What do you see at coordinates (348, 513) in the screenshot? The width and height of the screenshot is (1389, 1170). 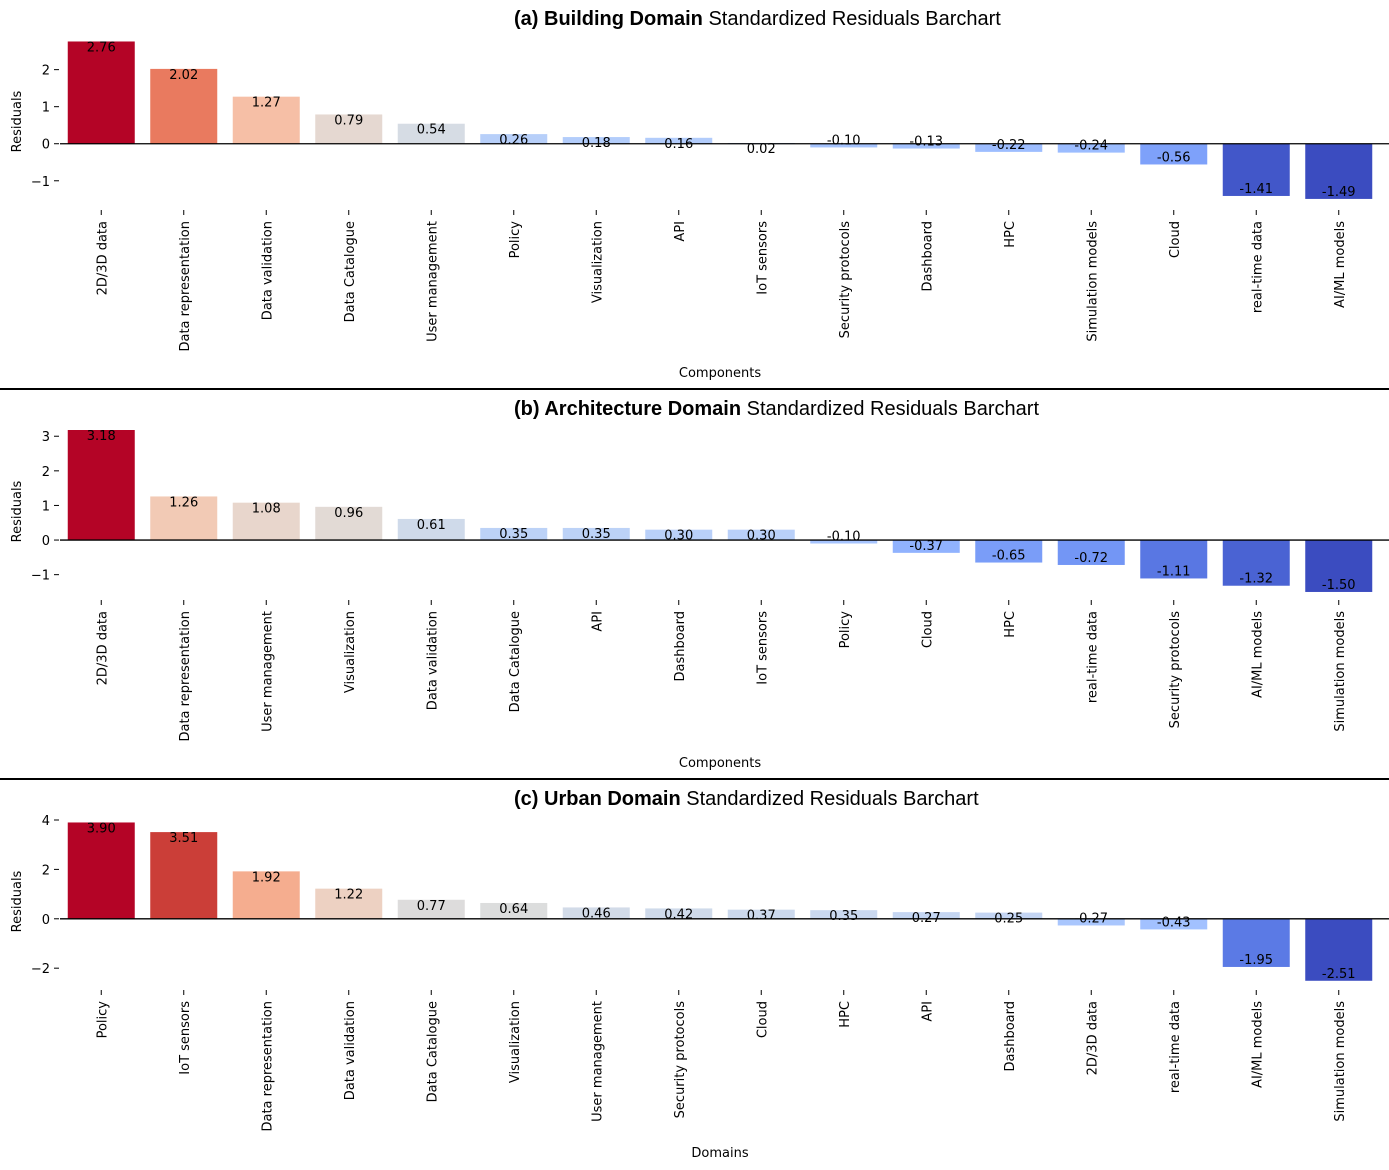 I see `bar-value-label: 0.96` at bounding box center [348, 513].